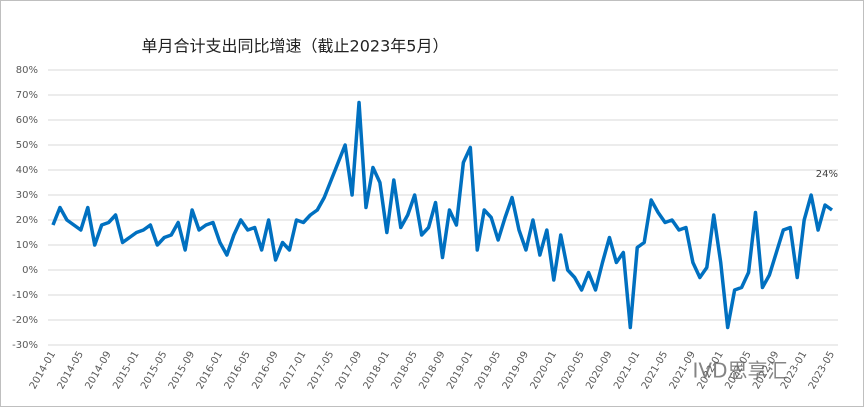  What do you see at coordinates (27, 245) in the screenshot?
I see `y-tick-label: 10%` at bounding box center [27, 245].